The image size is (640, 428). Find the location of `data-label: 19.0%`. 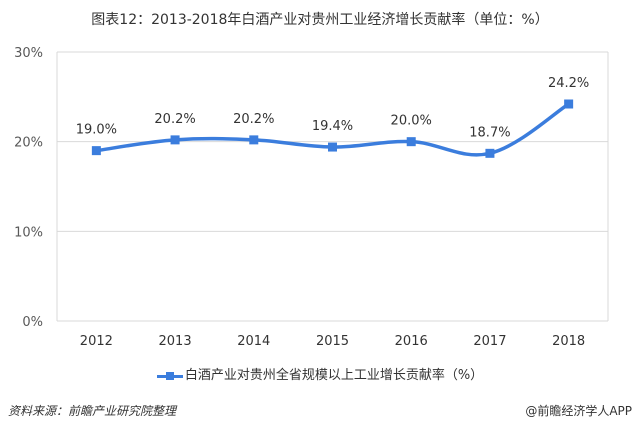

data-label: 19.0% is located at coordinates (96, 130).